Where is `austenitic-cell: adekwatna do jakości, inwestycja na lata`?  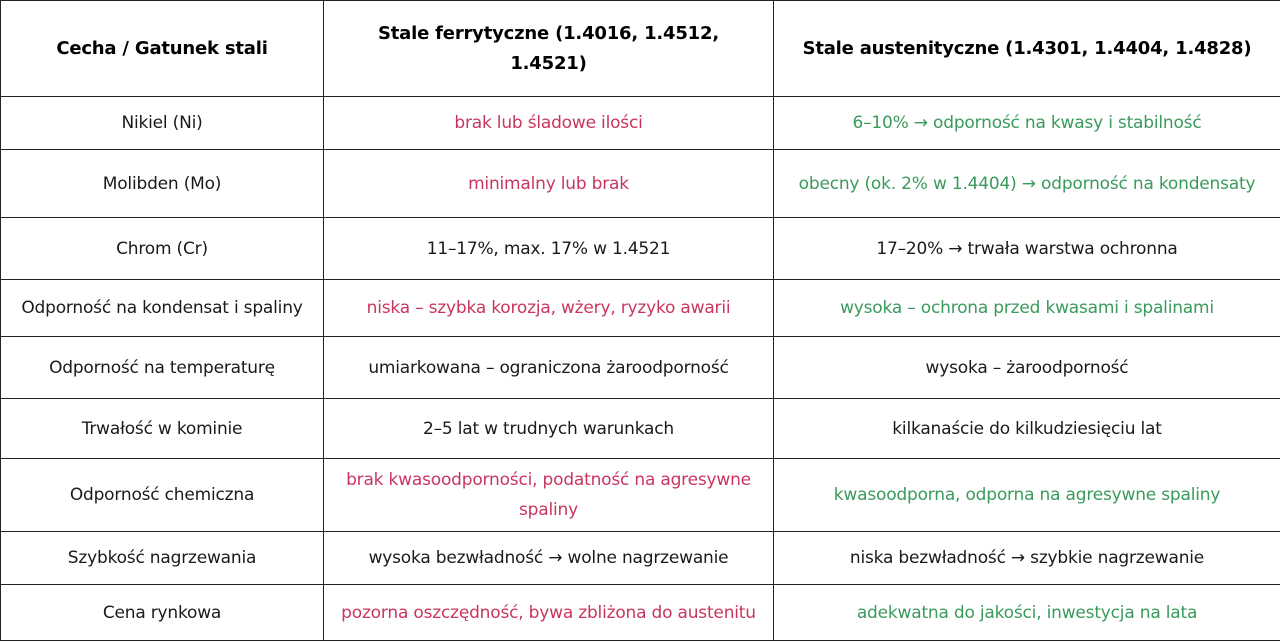
austenitic-cell: adekwatna do jakości, inwestycja na lata is located at coordinates (1027, 613).